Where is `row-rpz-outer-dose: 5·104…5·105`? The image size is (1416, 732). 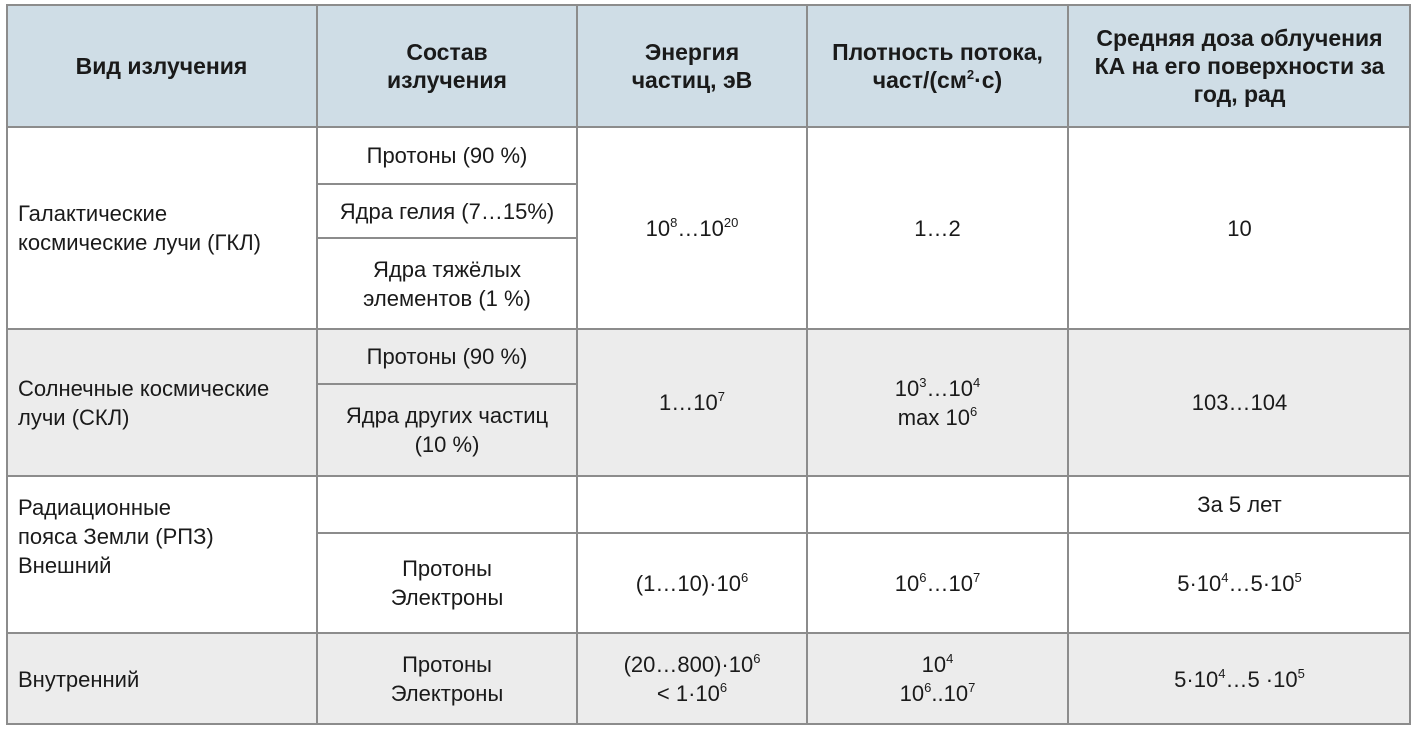 row-rpz-outer-dose: 5·104…5·105 is located at coordinates (1239, 583).